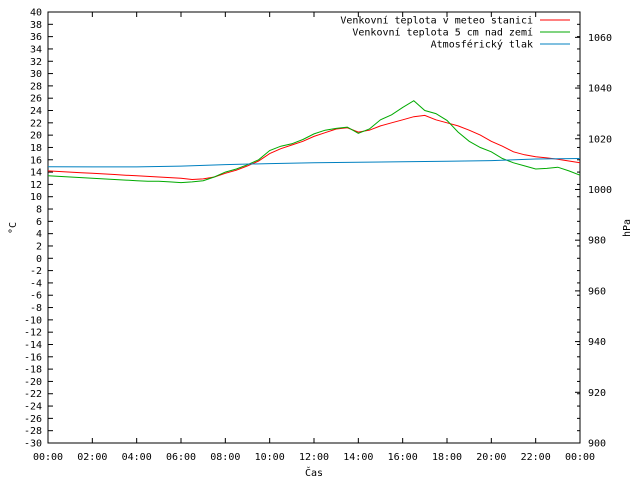 Image resolution: width=640 pixels, height=480 pixels. Describe the element at coordinates (36, 283) in the screenshot. I see `left-tick-label: -4` at that location.